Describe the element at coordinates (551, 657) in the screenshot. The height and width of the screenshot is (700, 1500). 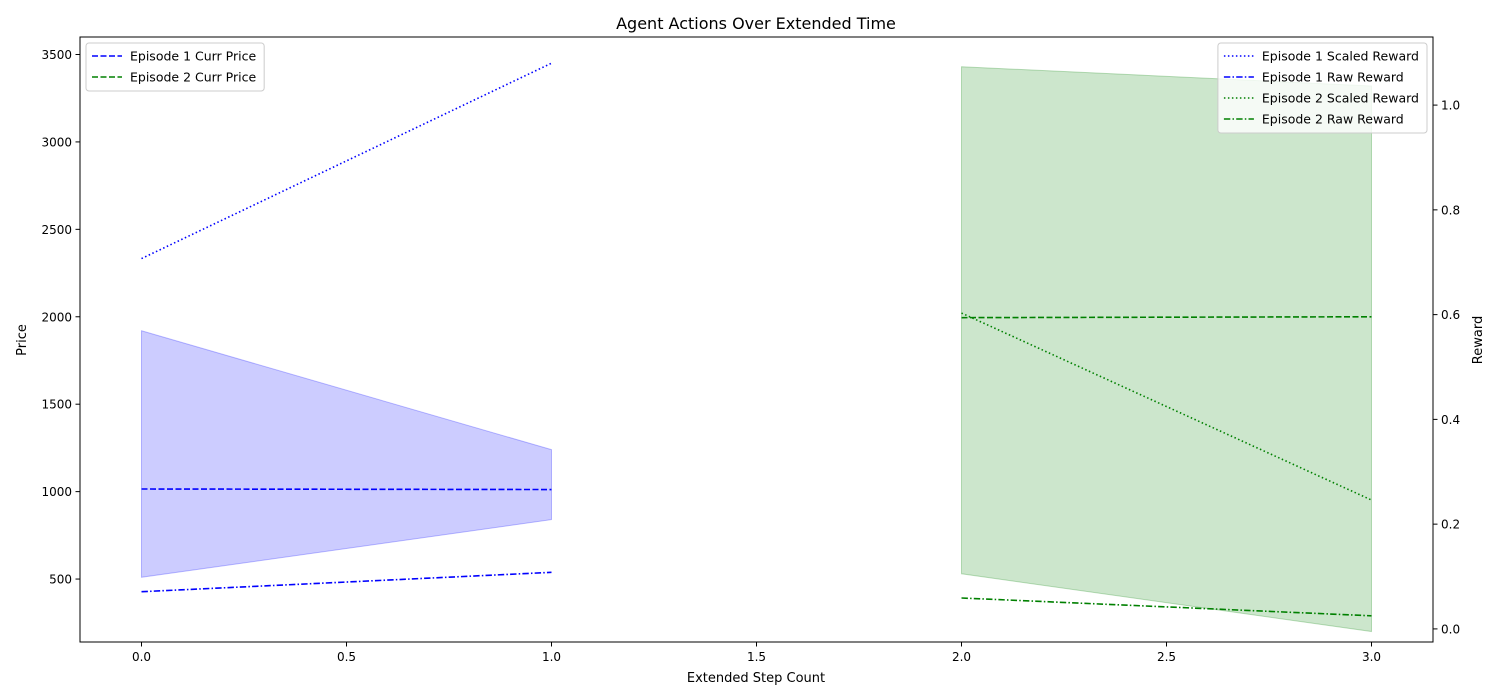
I see `x-tick-label: 1.0` at that location.